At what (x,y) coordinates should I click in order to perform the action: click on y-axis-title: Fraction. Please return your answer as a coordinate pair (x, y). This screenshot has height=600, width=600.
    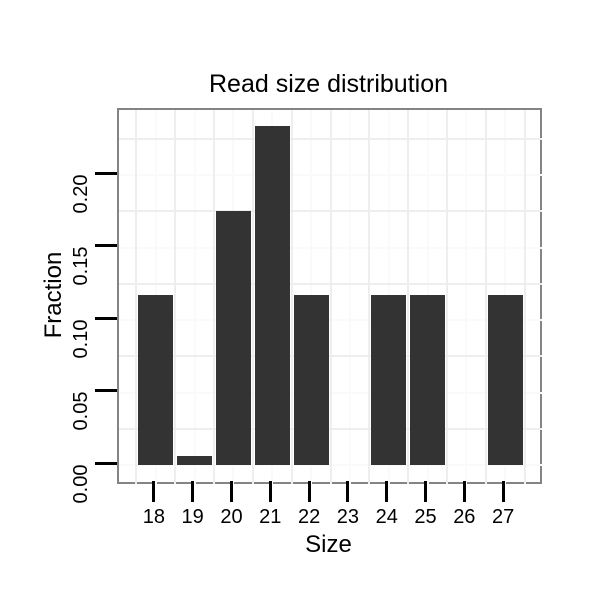
    Looking at the image, I should click on (53, 295).